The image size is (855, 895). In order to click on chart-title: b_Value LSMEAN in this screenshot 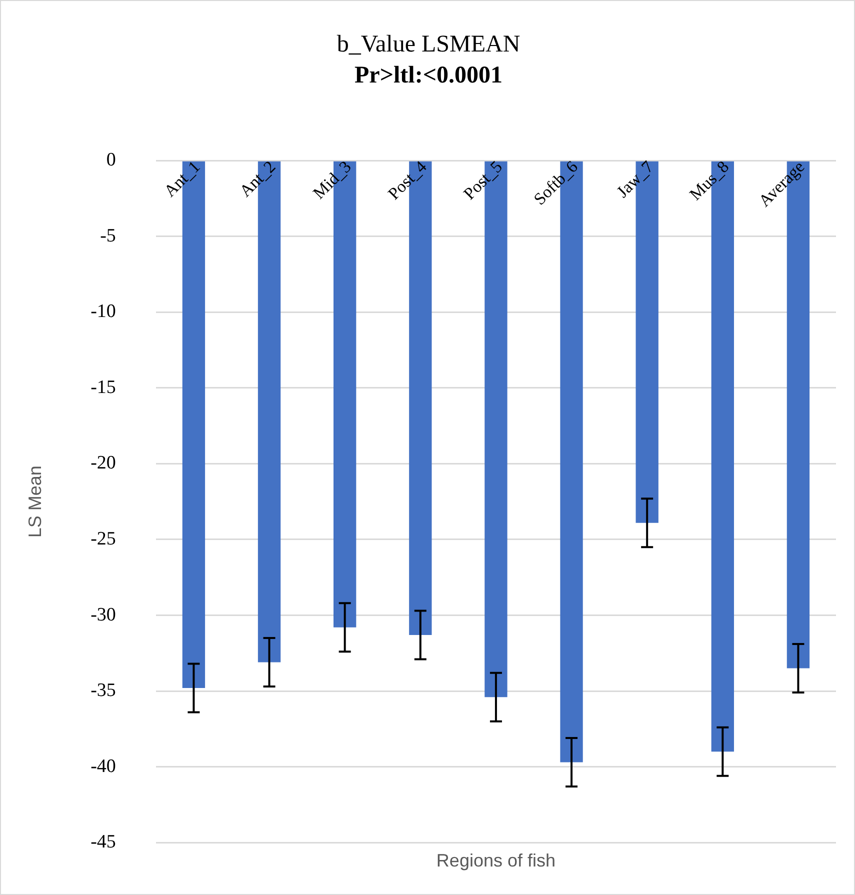, I will do `click(428, 45)`.